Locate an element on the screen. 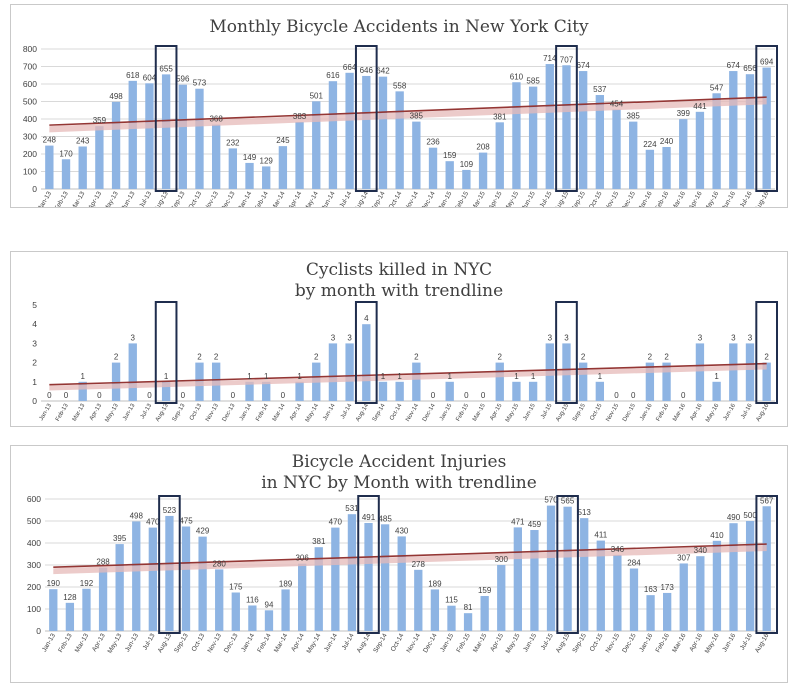 The image size is (799, 688). x-tick-label: Aug-15 is located at coordinates (563, 643).